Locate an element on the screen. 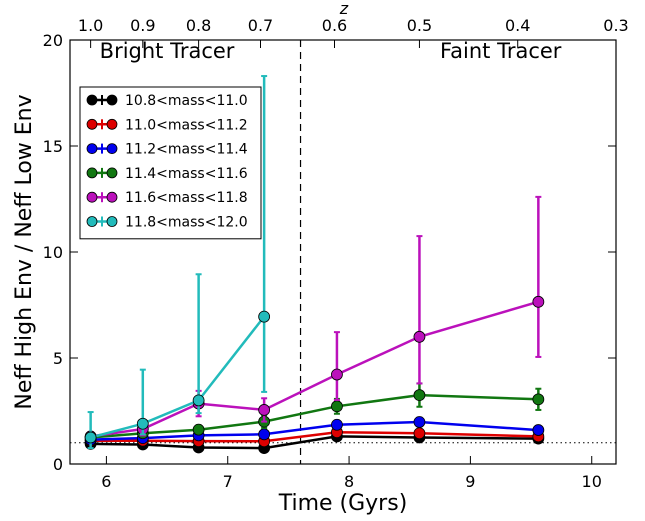 This screenshot has width=645, height=521. top-tick-label: 0.5 is located at coordinates (419, 25).